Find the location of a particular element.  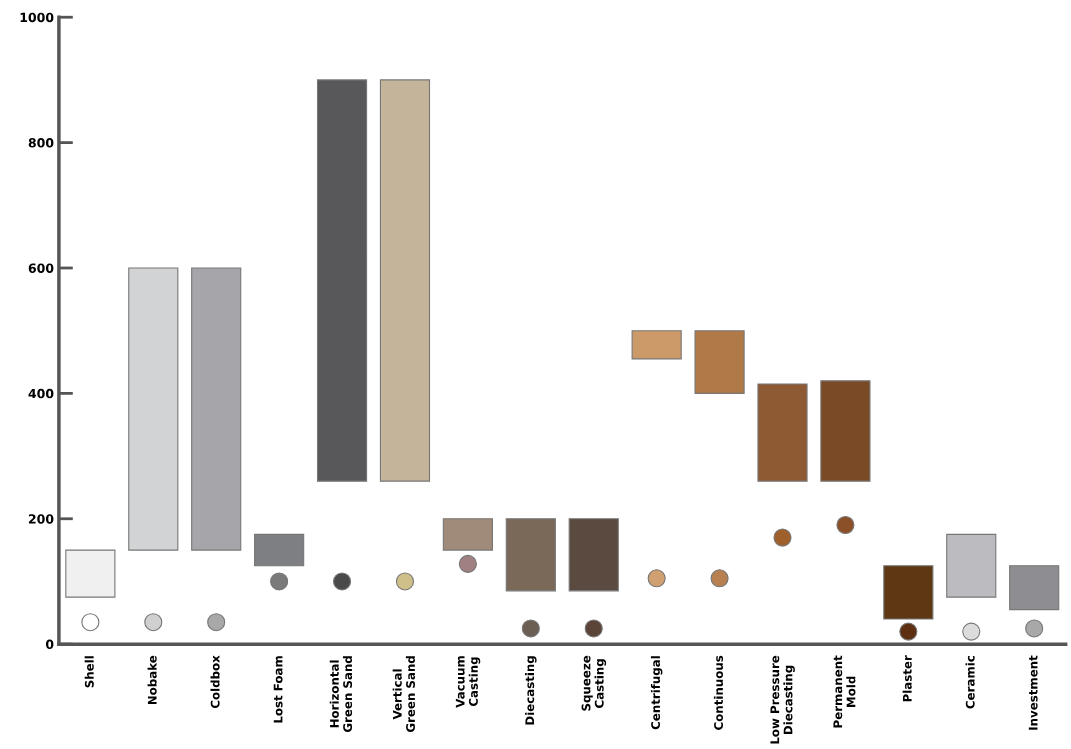

x-tick-label: Shell is located at coordinates (89, 672).